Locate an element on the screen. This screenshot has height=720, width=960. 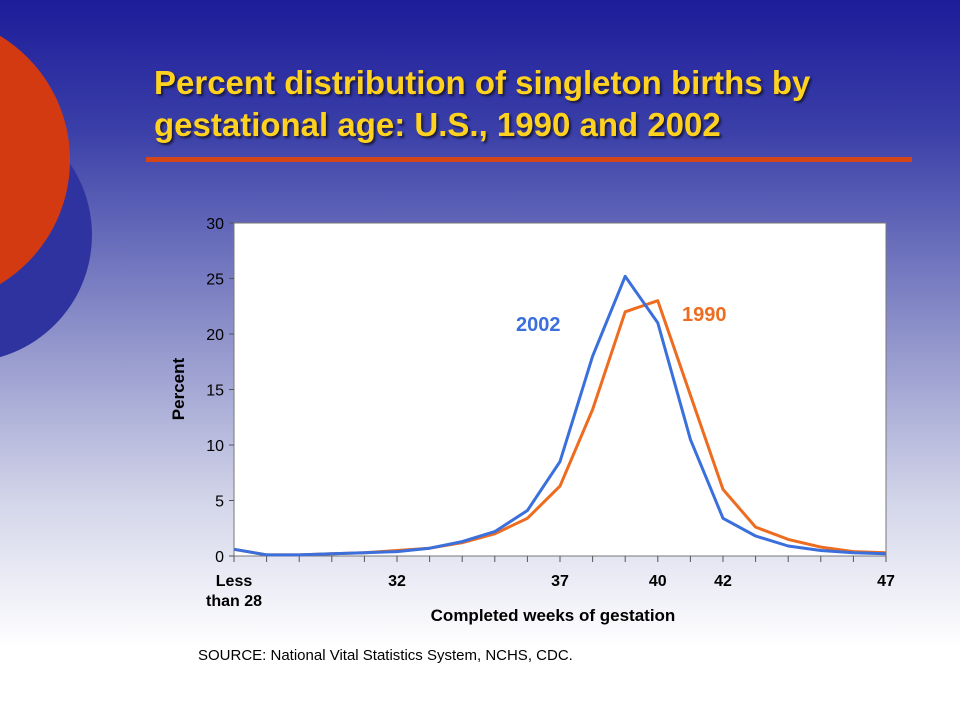
y-tick-label: 10 is located at coordinates (215, 446).